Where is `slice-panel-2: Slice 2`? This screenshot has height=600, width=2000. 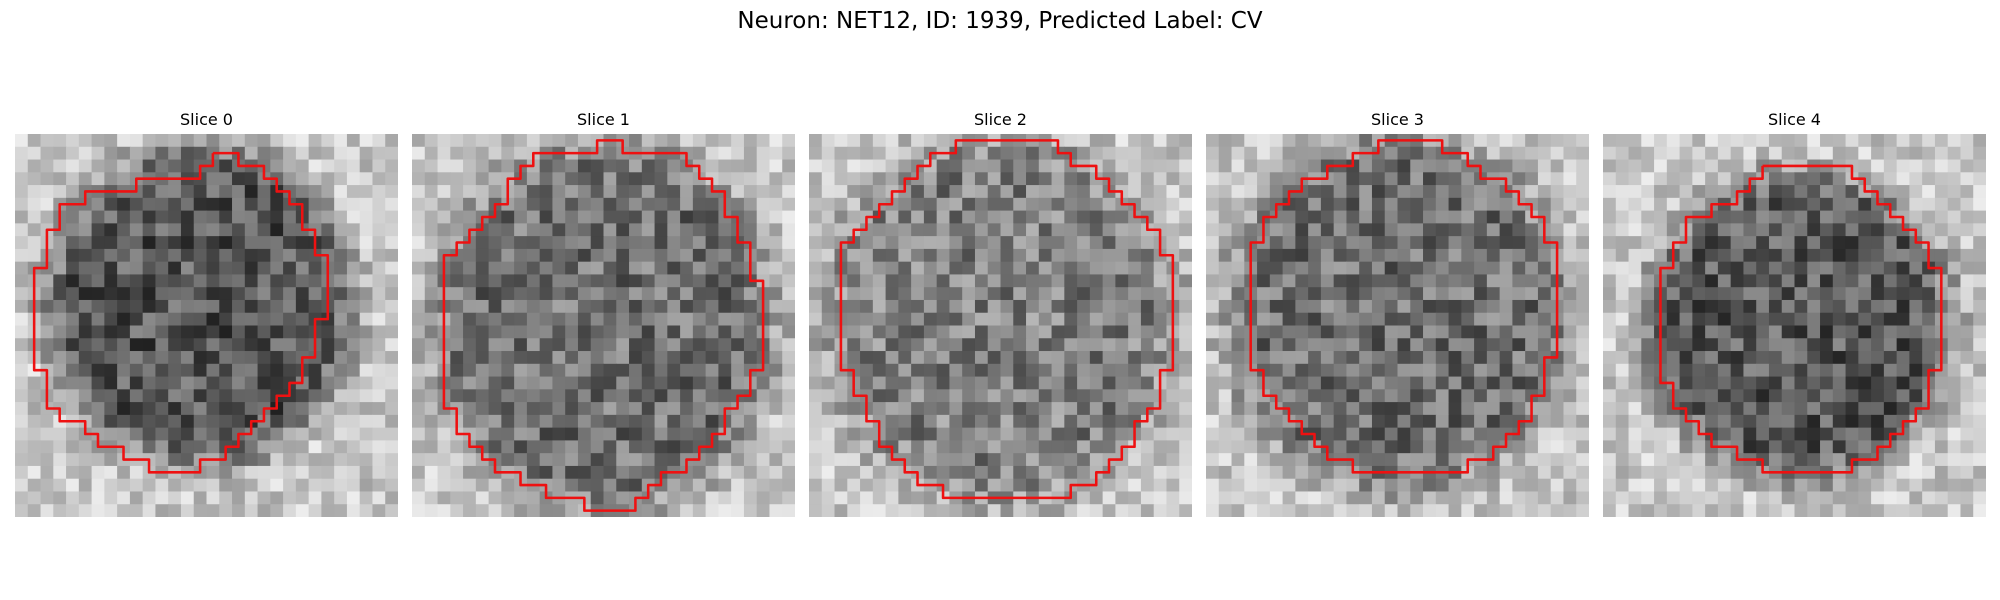 slice-panel-2: Slice 2 is located at coordinates (1000, 312).